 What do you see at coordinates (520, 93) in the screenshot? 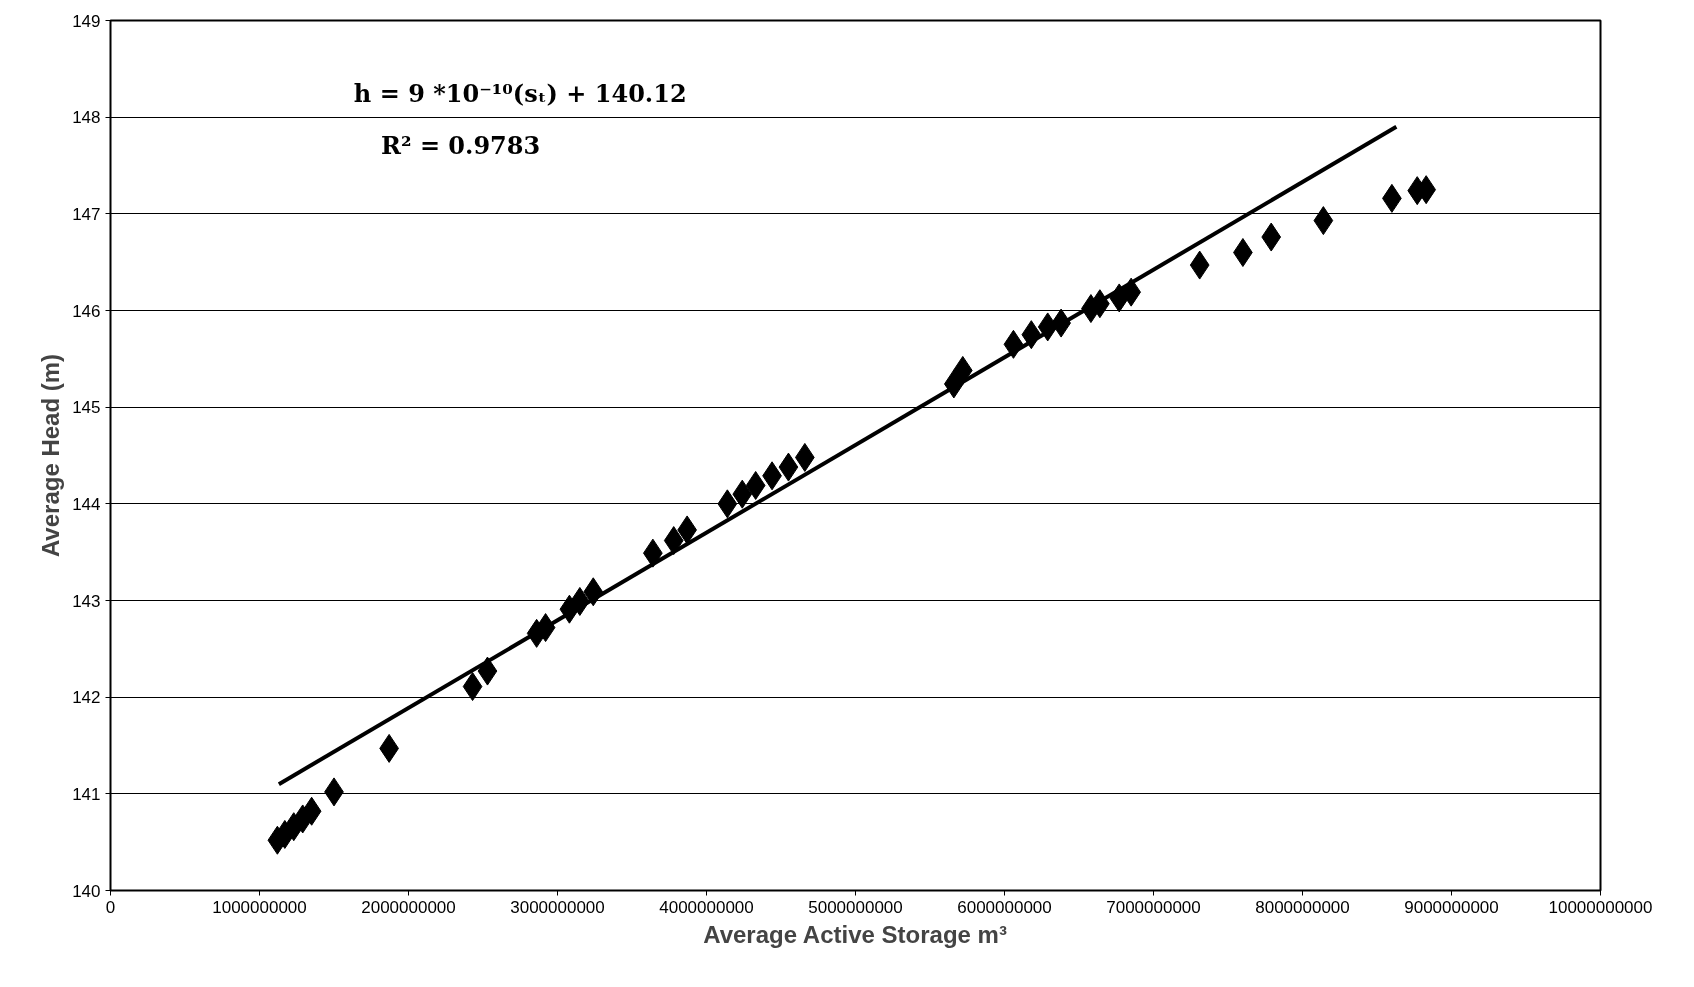
I see `annotation: h = 9 *10⁻¹⁰(sₜ) + 140.12` at bounding box center [520, 93].